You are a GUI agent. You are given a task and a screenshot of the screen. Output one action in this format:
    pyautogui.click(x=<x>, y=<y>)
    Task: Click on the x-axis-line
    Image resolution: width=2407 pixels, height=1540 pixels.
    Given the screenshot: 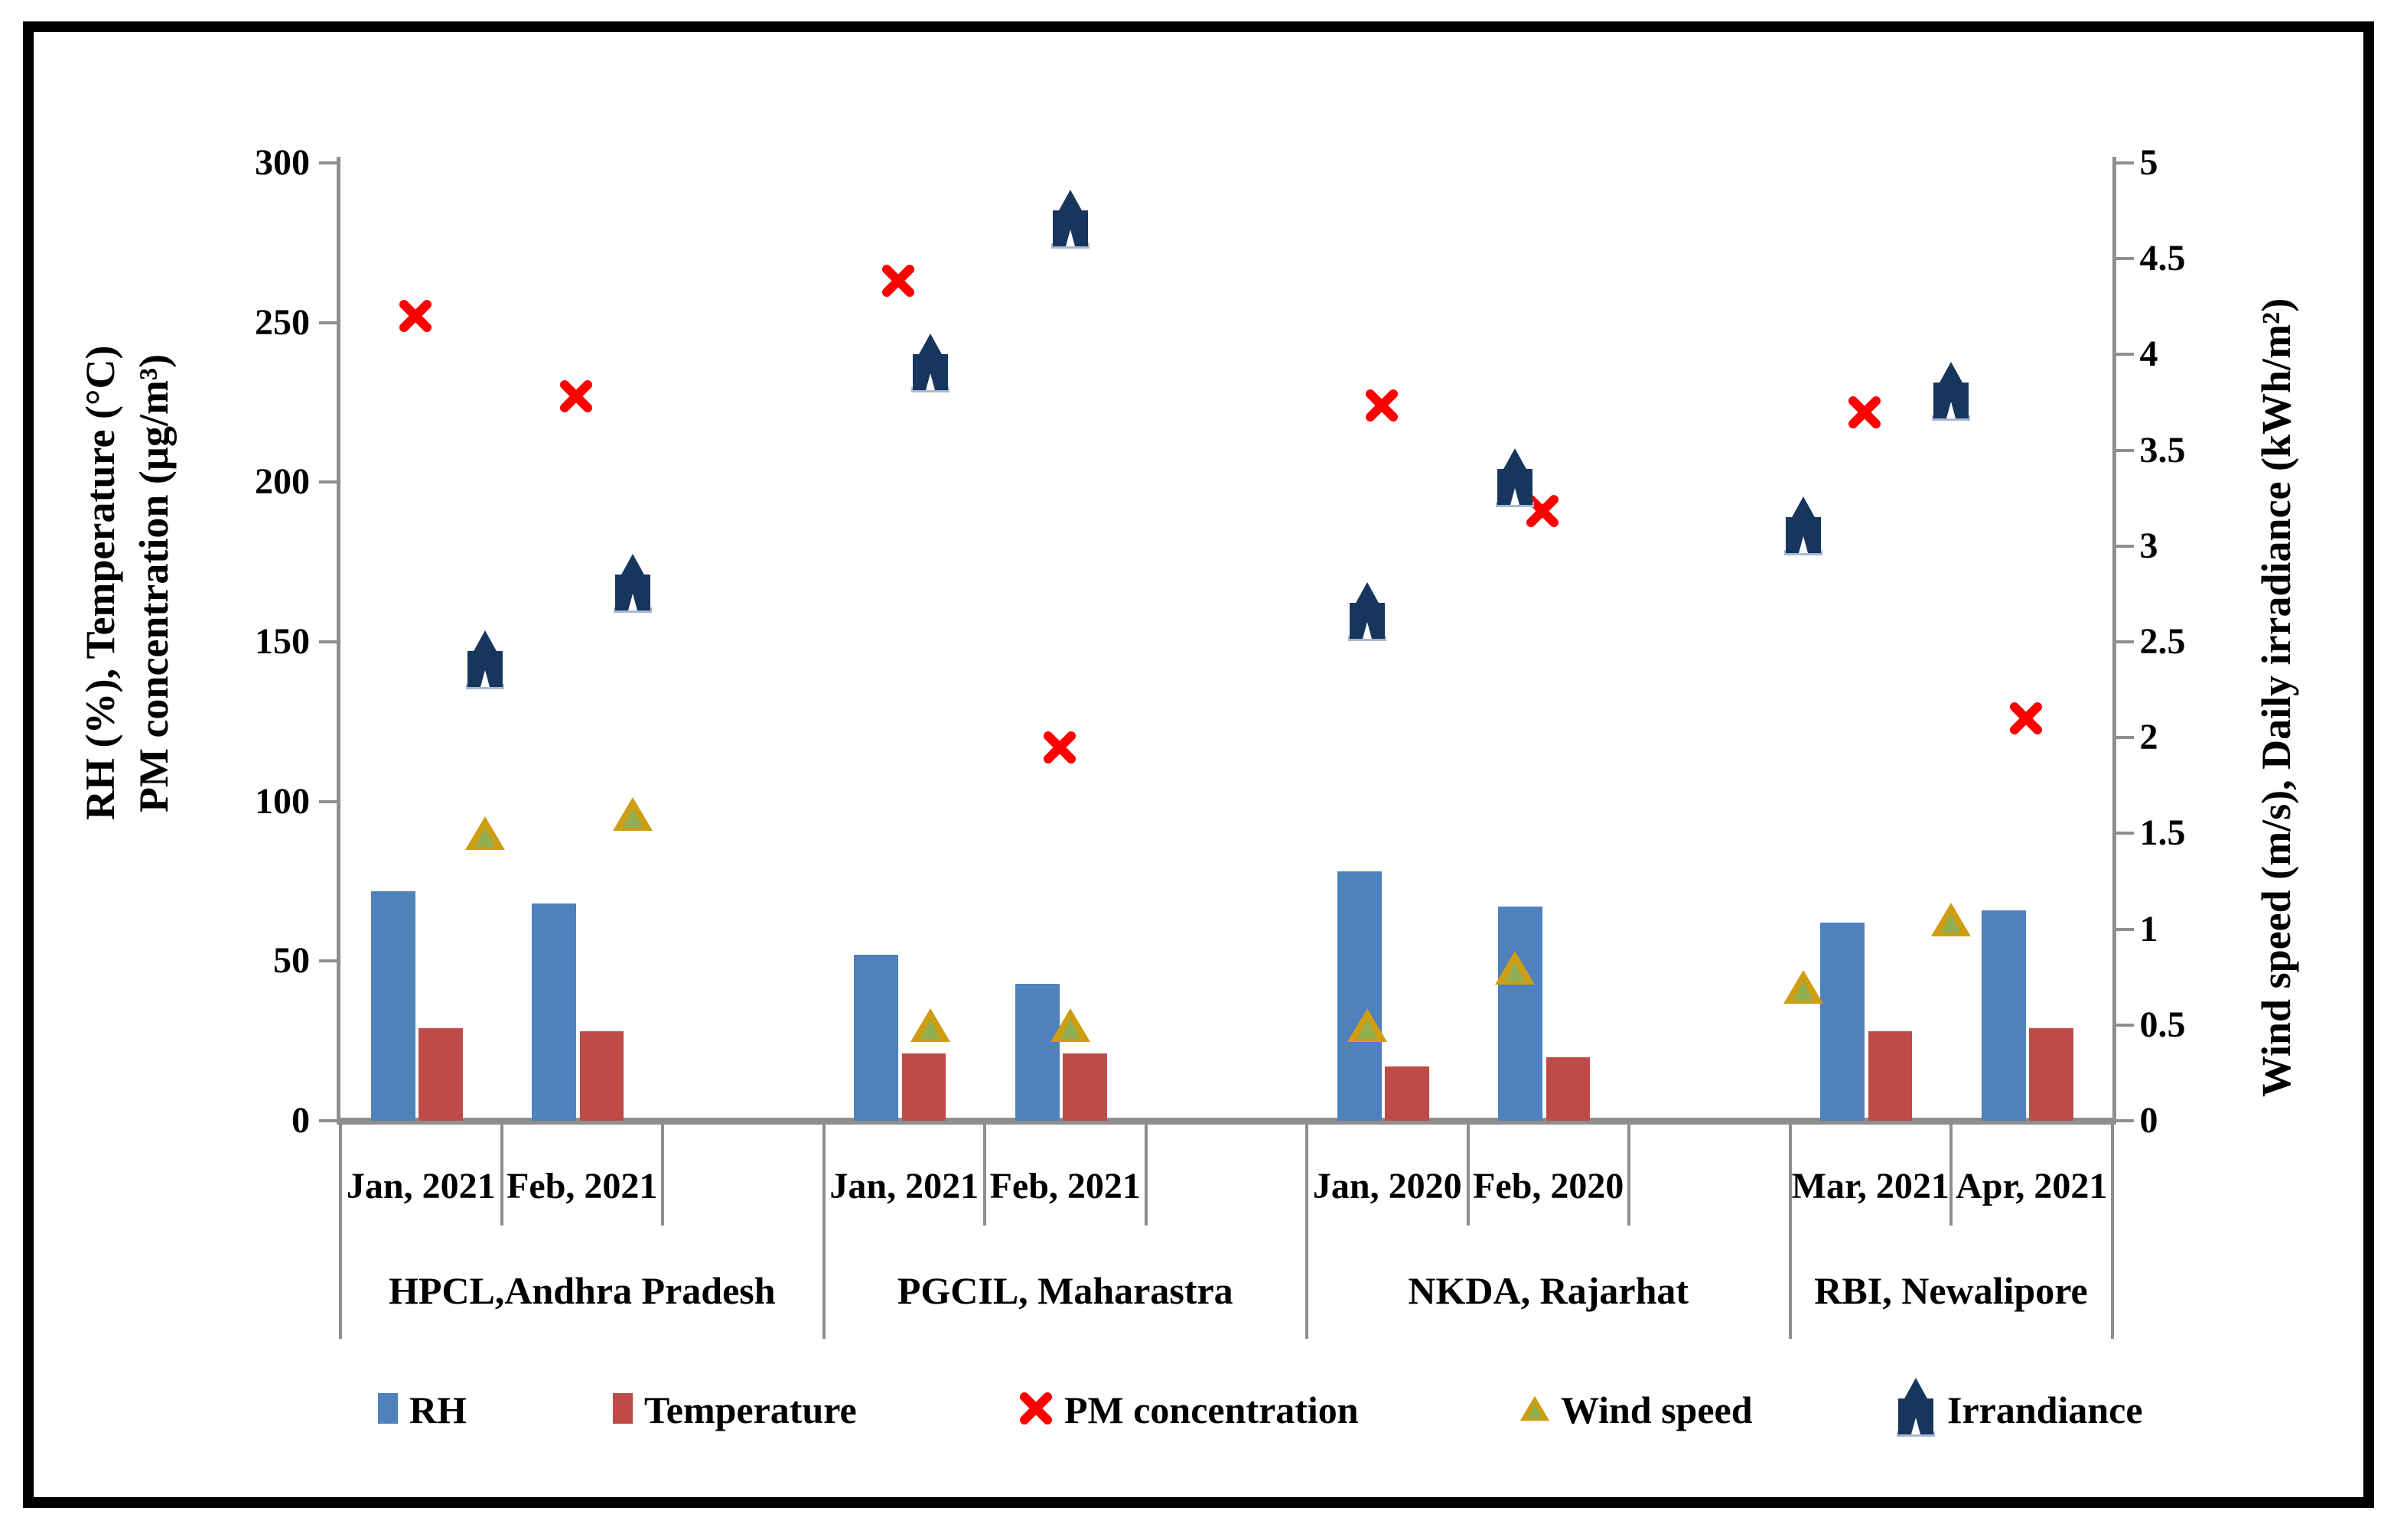 What is the action you would take?
    pyautogui.click(x=1226, y=1121)
    